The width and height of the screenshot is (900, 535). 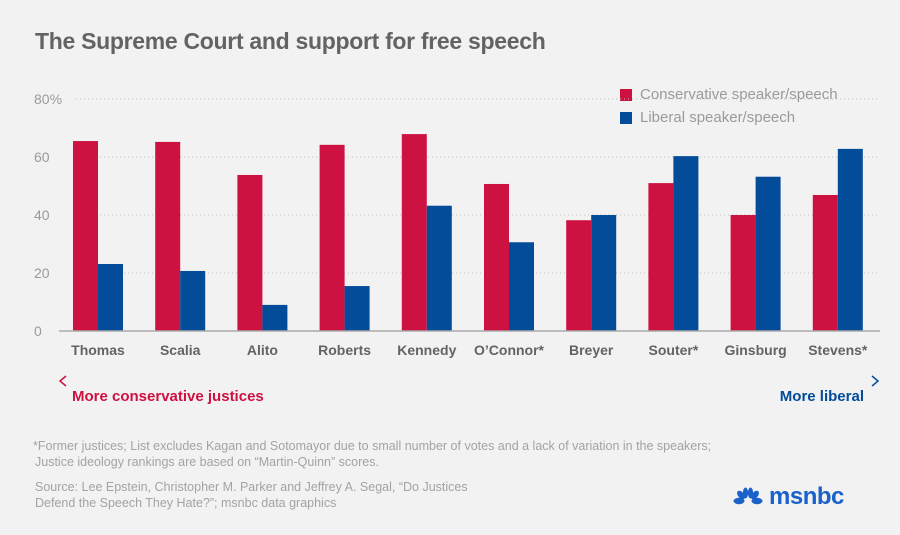 What do you see at coordinates (821, 396) in the screenshot?
I see `more-liberal-label: More liberal` at bounding box center [821, 396].